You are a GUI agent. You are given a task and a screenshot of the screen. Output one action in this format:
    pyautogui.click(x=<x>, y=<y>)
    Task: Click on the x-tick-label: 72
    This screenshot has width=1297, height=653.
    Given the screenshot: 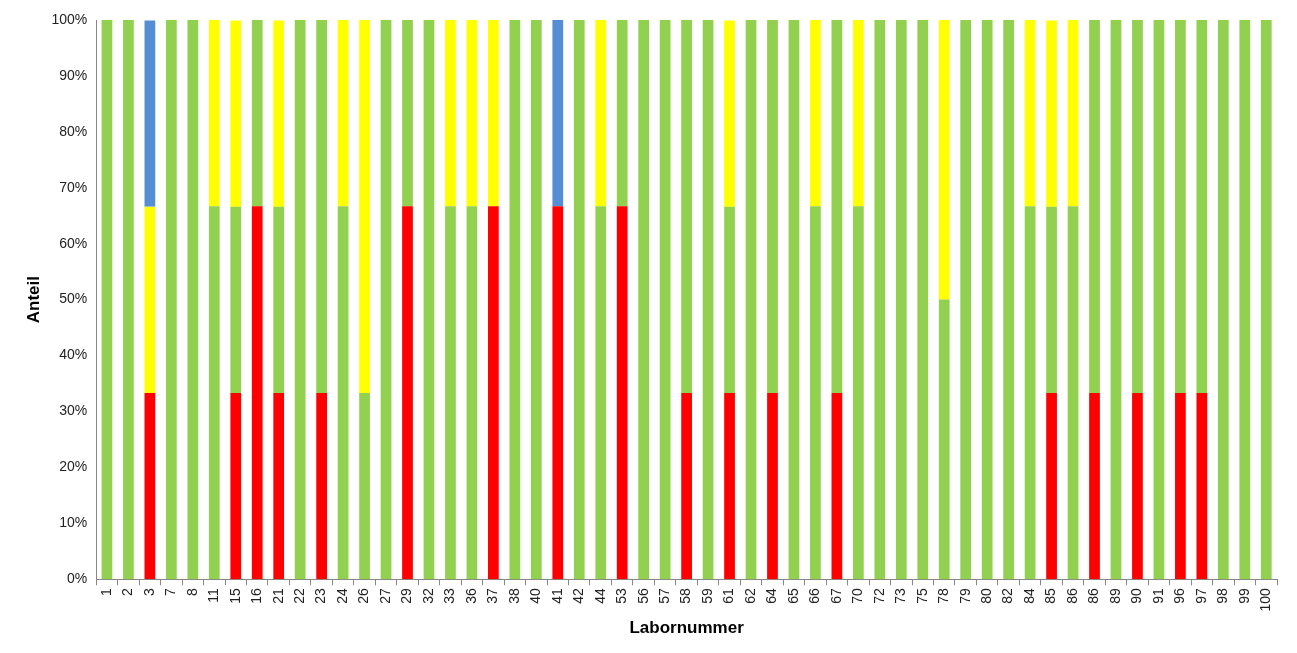 What is the action you would take?
    pyautogui.click(x=878, y=596)
    